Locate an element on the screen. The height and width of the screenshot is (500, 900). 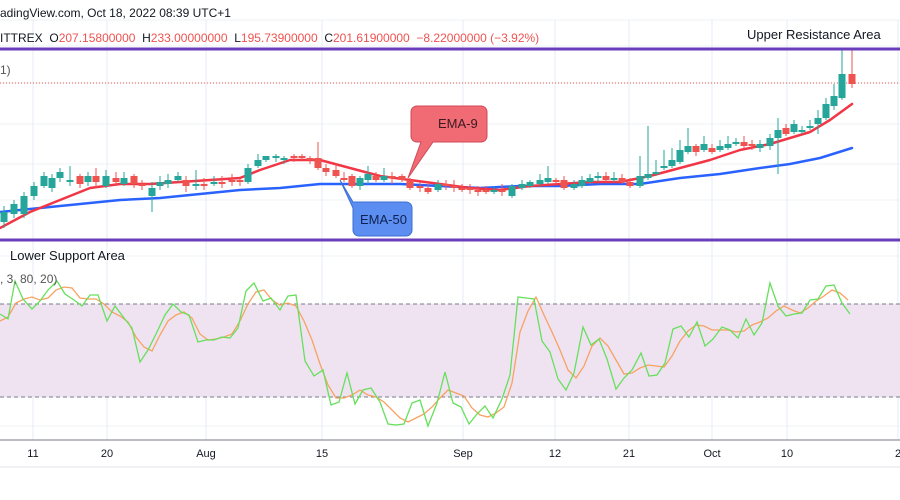
oscillator-legend: , 3, 80, 20) is located at coordinates (29, 279).